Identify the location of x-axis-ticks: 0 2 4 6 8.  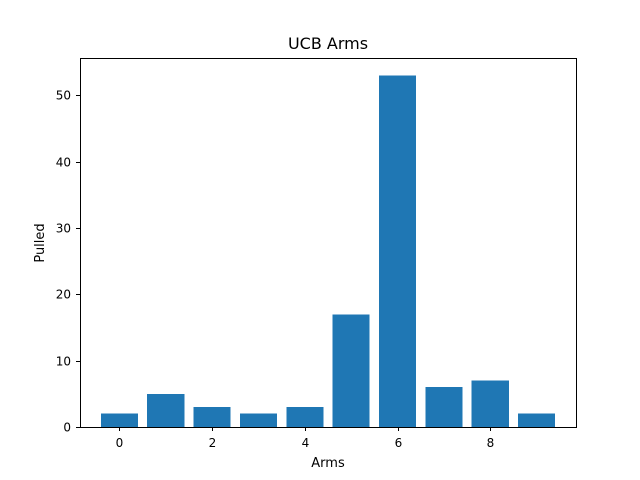
(305, 438).